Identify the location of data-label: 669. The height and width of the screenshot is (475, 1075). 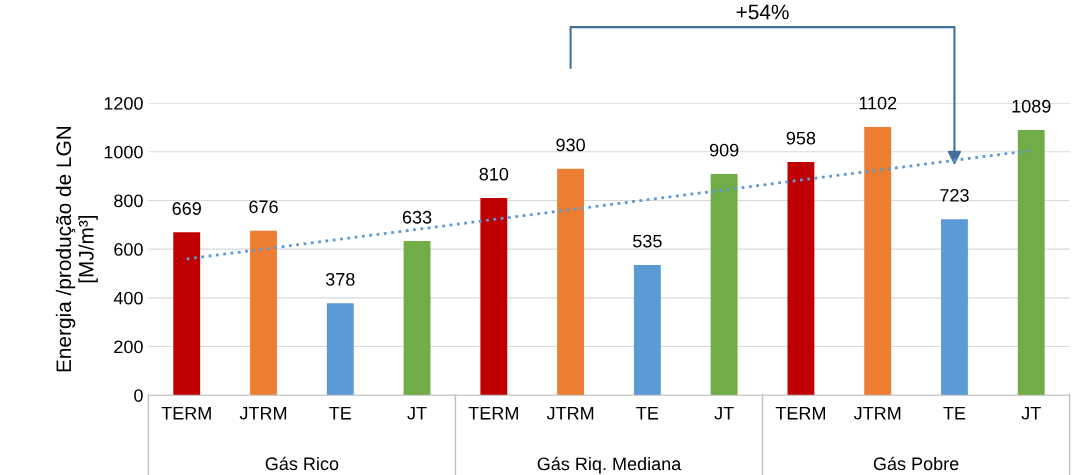
(186, 208).